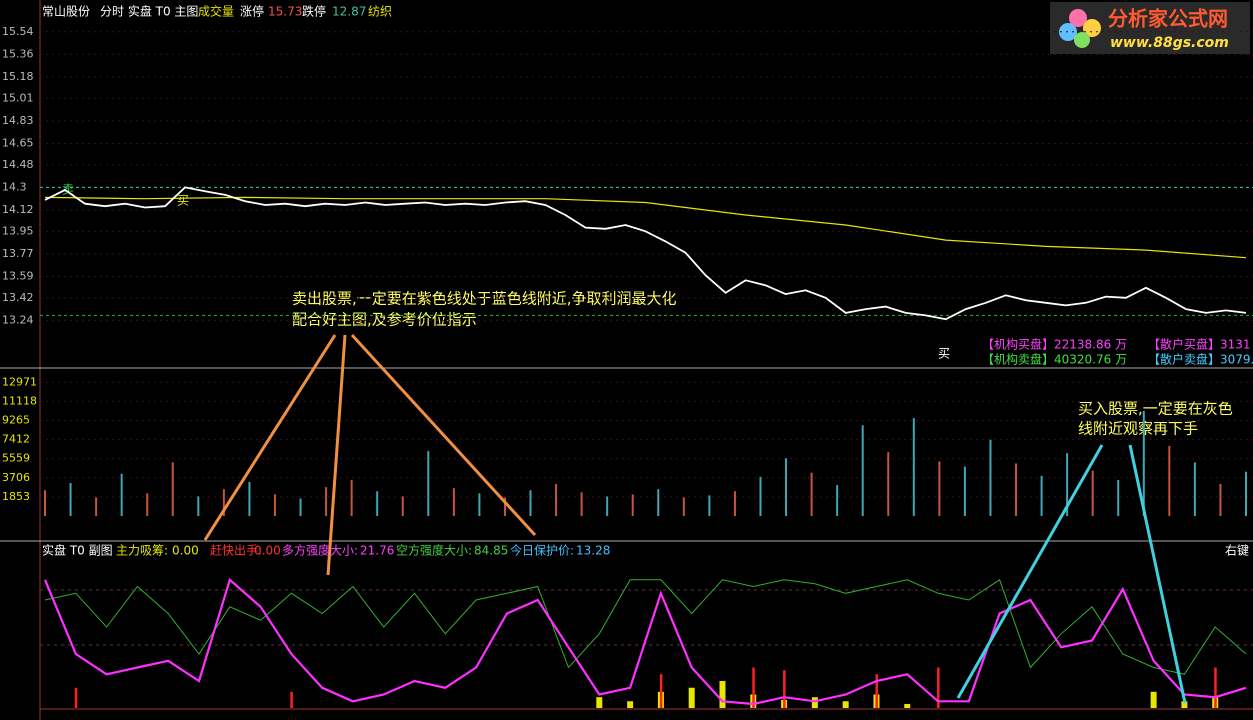  I want to click on readout-value: 21.76, so click(377, 551).